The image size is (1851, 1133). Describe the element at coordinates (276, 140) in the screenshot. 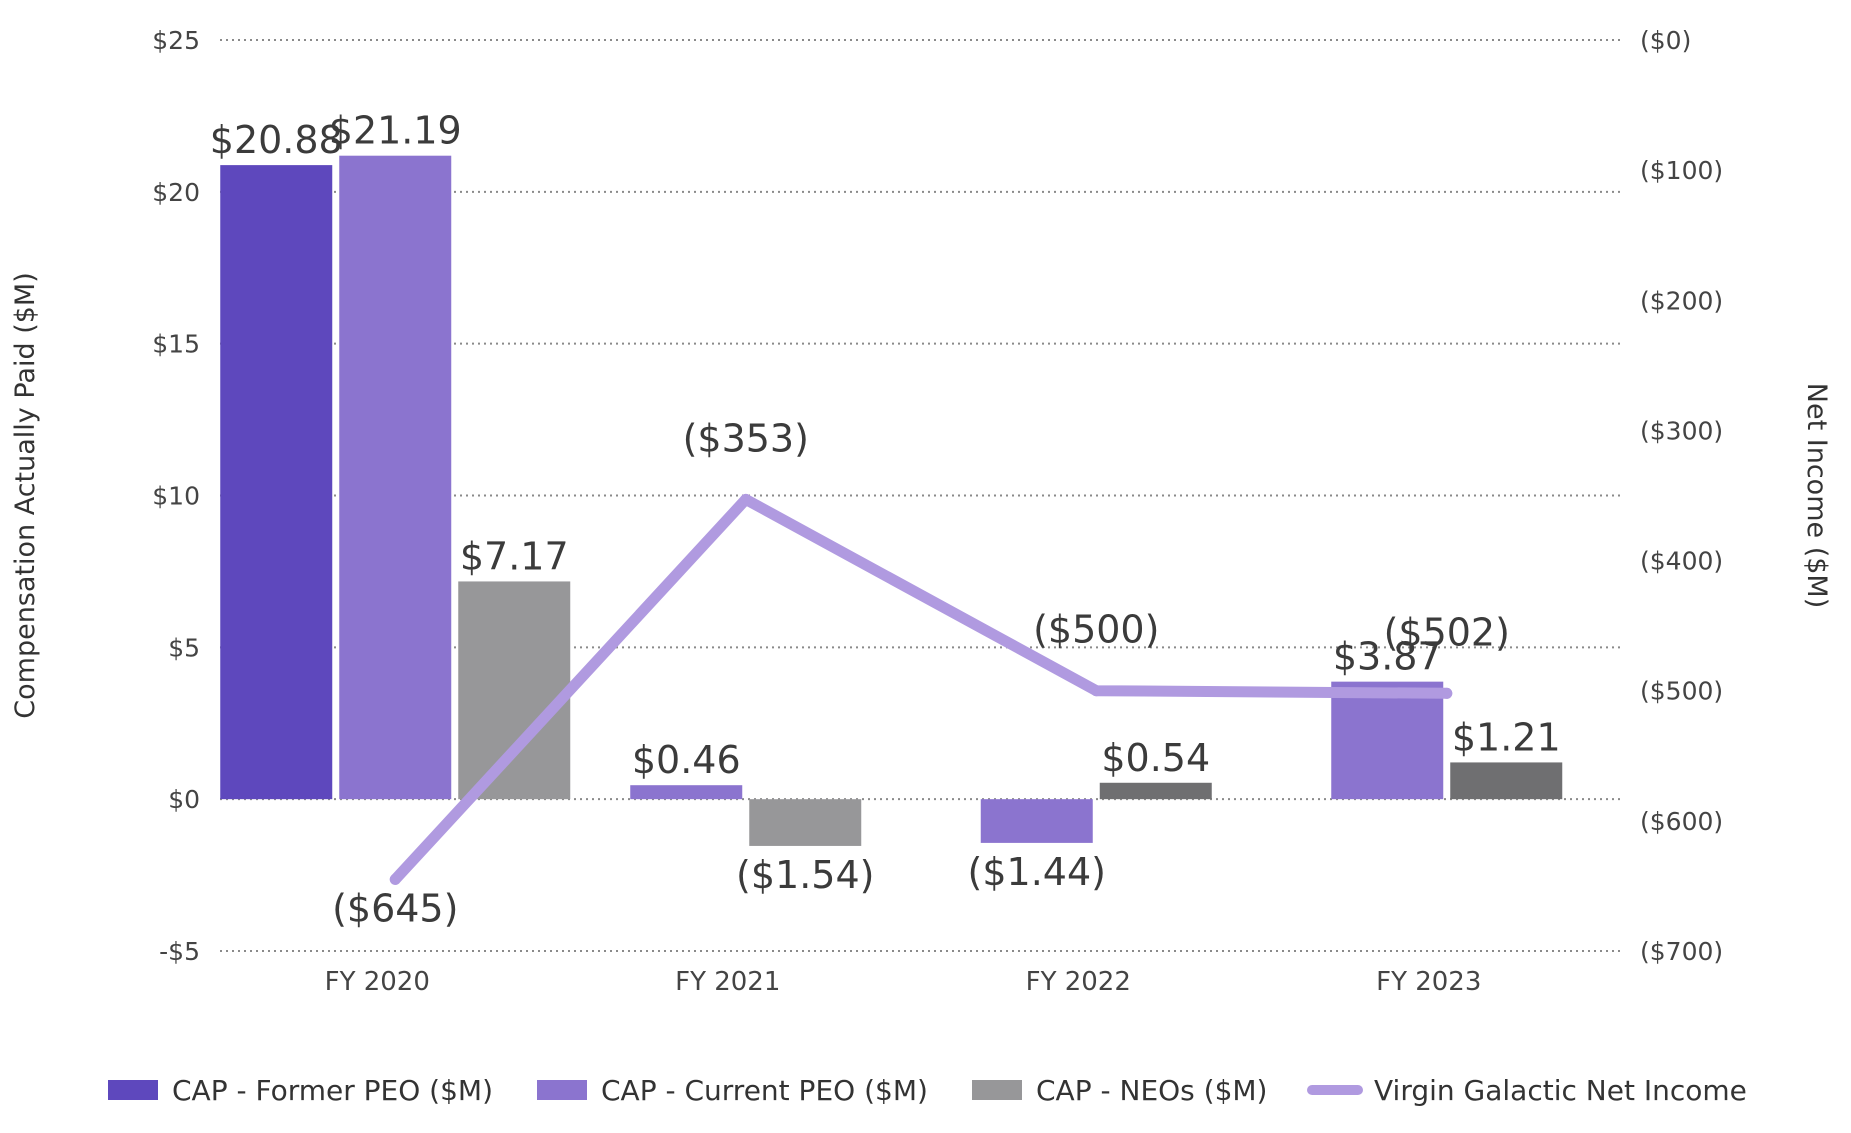

I see `bar-data-label: $20.88` at that location.